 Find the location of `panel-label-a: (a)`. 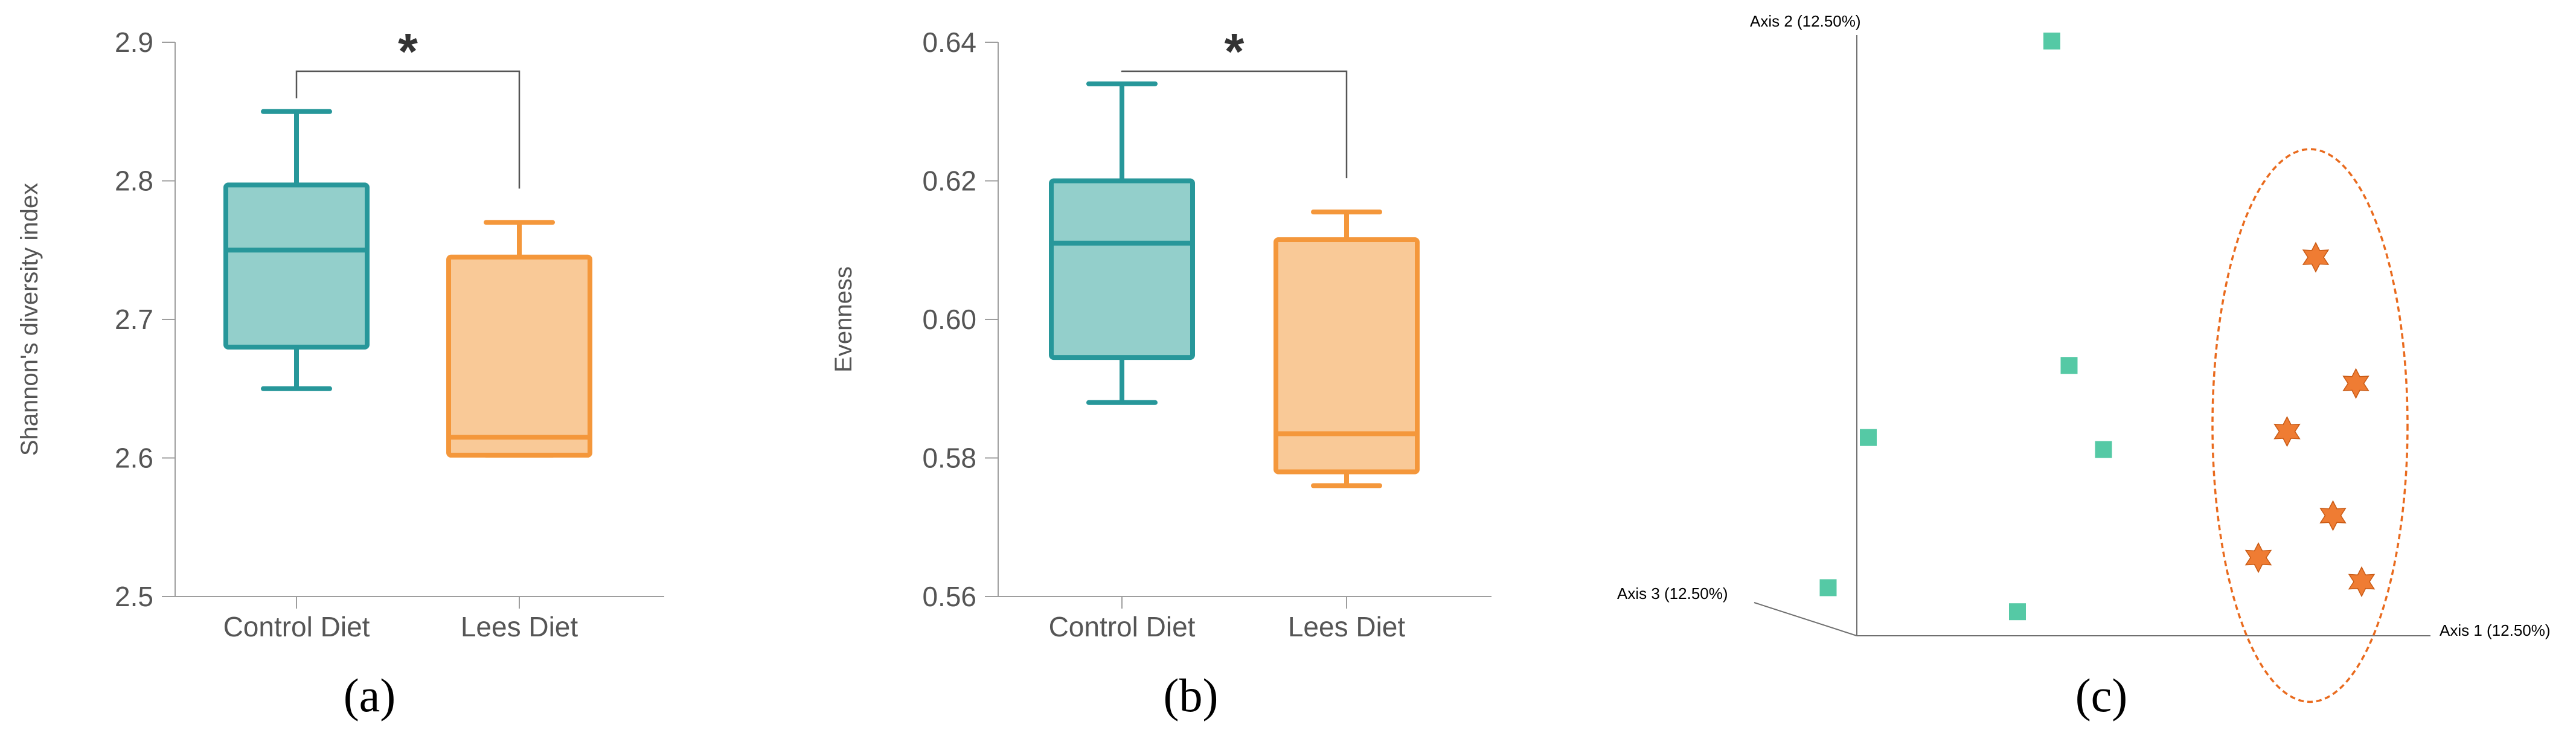

panel-label-a: (a) is located at coordinates (370, 695).